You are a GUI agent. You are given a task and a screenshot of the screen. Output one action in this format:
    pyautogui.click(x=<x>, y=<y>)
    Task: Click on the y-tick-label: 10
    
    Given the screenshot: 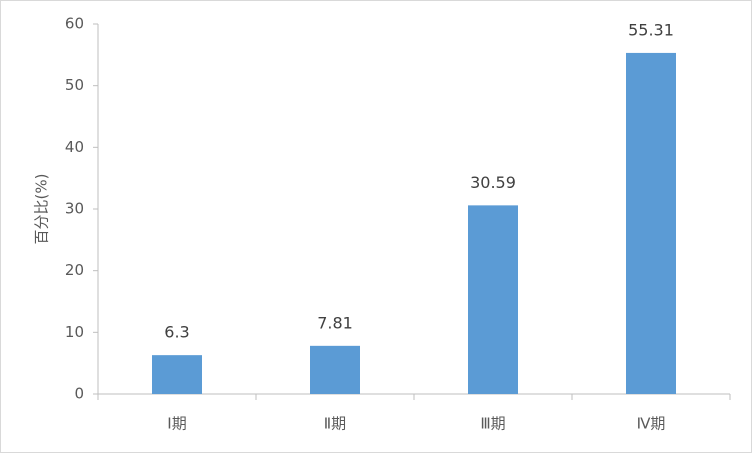 What is the action you would take?
    pyautogui.click(x=74, y=332)
    